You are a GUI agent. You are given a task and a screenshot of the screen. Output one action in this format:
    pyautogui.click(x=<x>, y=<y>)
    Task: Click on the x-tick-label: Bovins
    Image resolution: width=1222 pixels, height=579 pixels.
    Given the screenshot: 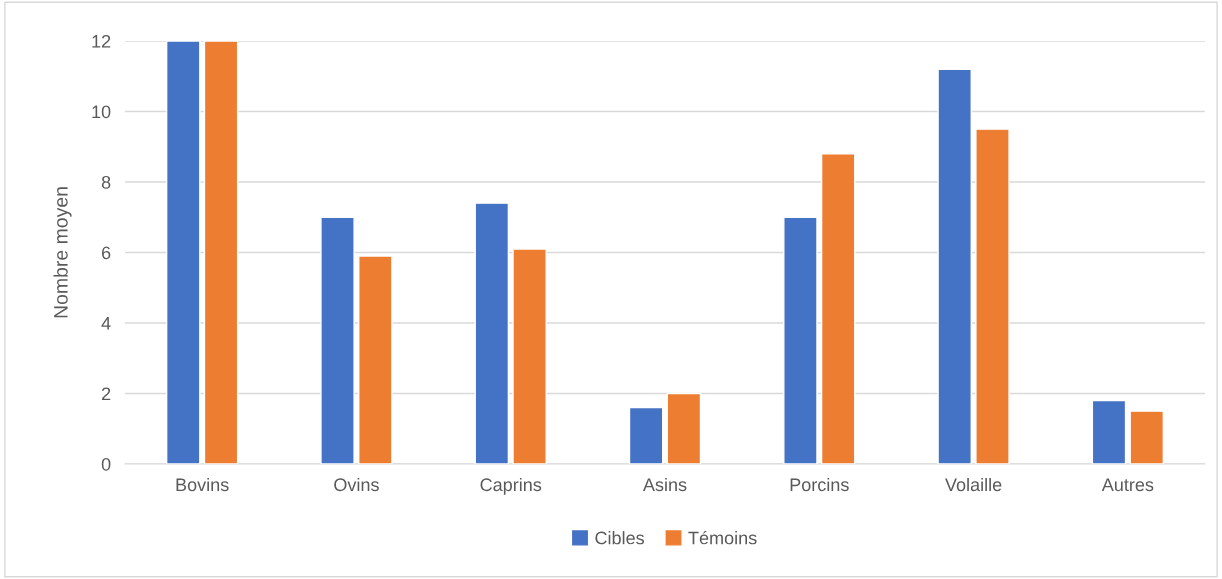 What is the action you would take?
    pyautogui.click(x=202, y=484)
    